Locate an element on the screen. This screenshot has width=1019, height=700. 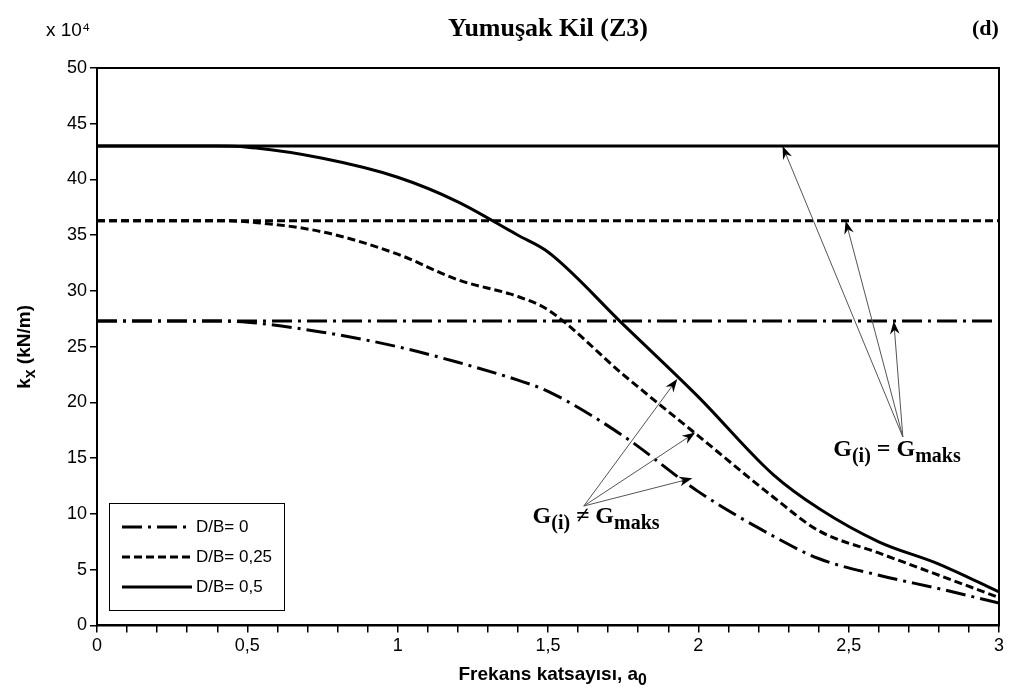
x-axis-title: Frekans katsayısı, a$_{0}$ is located at coordinates (552, 676).